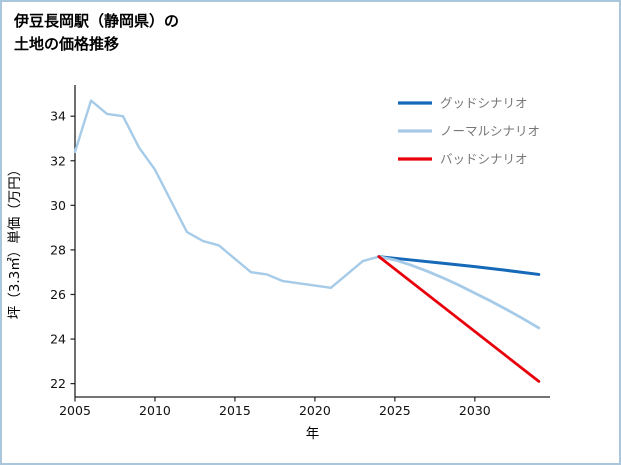  I want to click on chart-title-line1: 伊豆長岡駅（静岡県）の, so click(97, 21).